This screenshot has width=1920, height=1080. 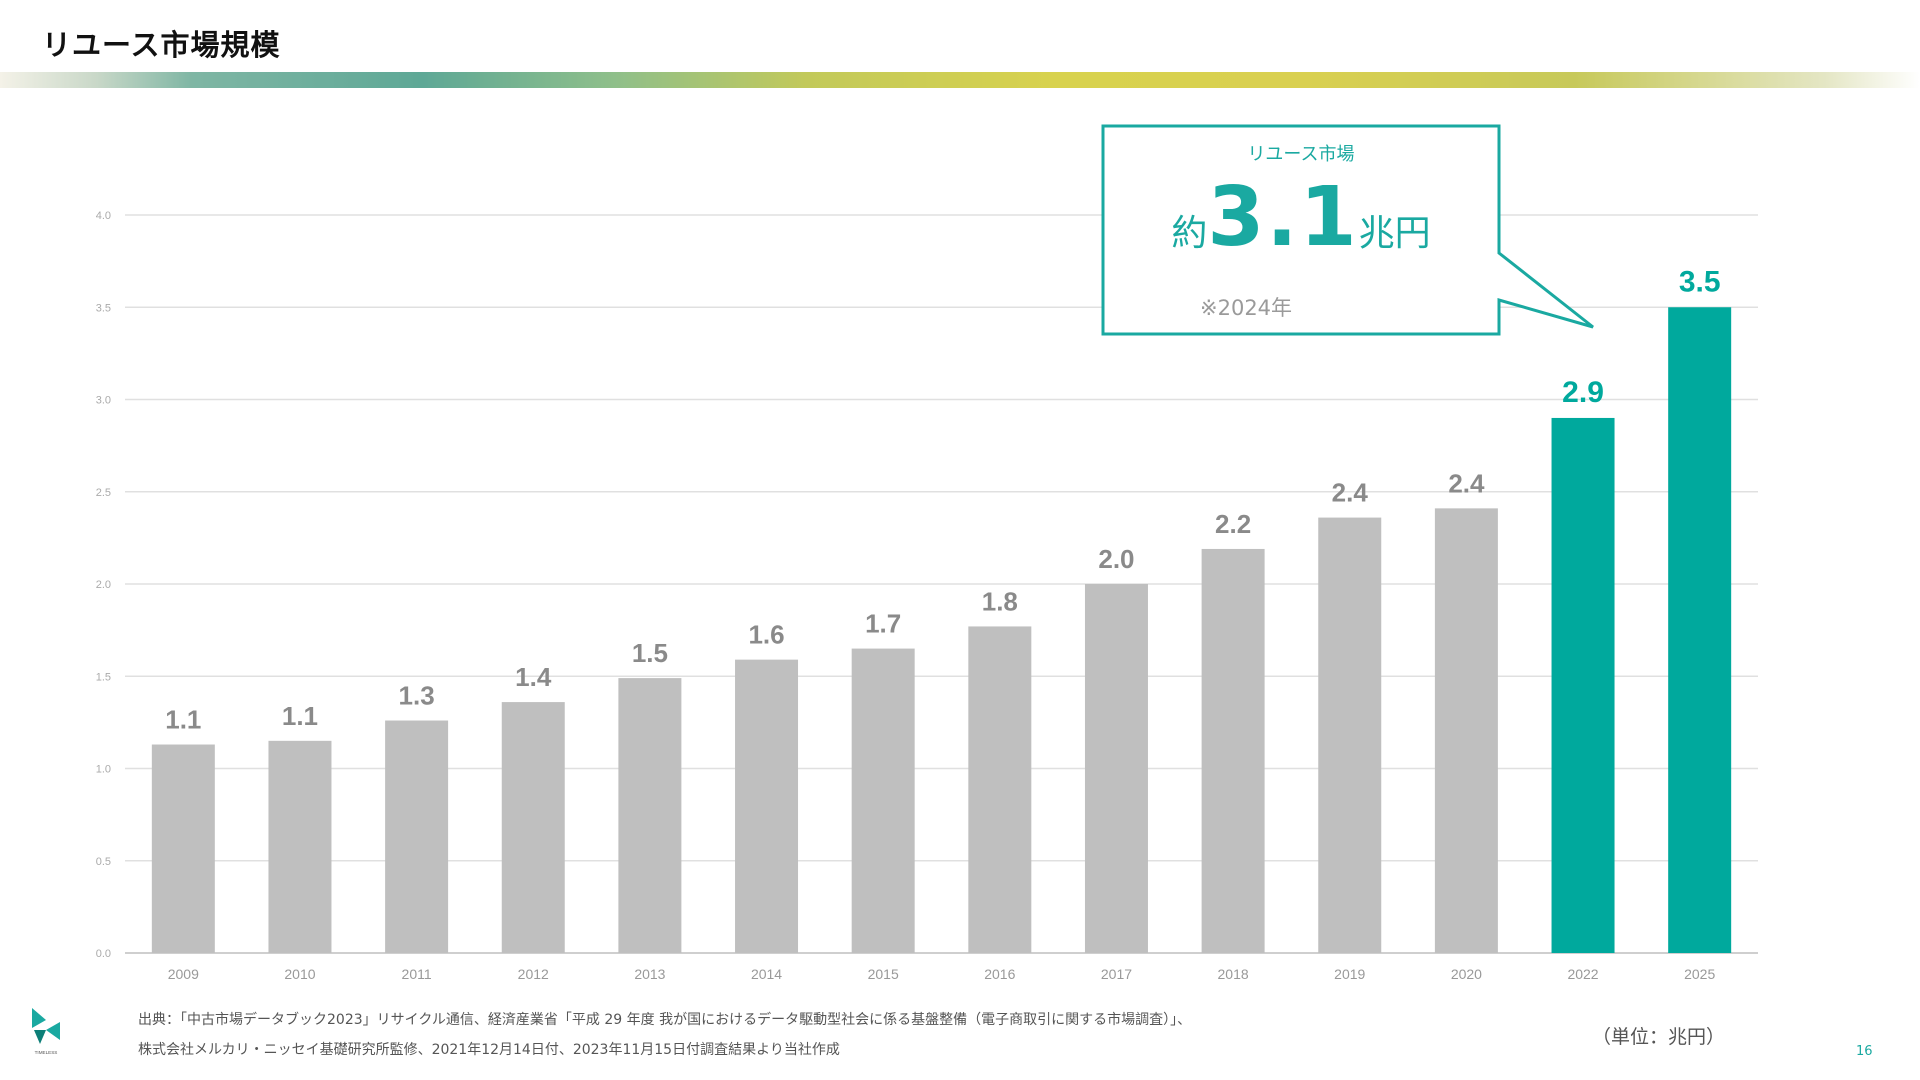 What do you see at coordinates (1699, 974) in the screenshot?
I see `x-tick-label: 2025` at bounding box center [1699, 974].